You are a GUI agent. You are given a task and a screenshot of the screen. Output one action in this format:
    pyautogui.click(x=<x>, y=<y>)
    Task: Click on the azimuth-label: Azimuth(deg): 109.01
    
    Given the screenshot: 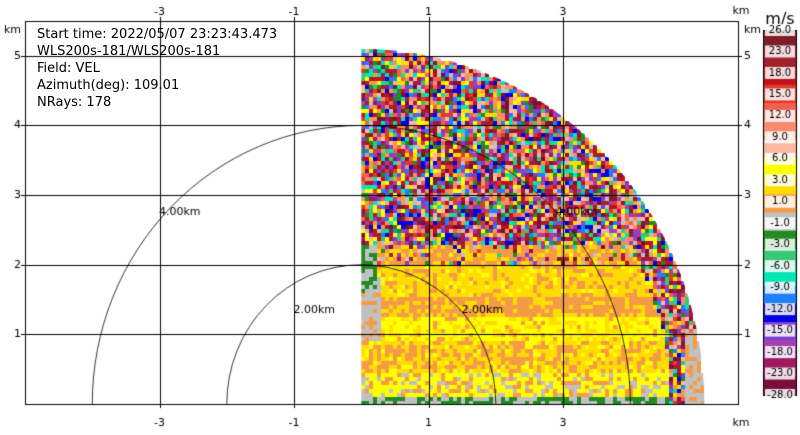 What is the action you would take?
    pyautogui.click(x=108, y=85)
    